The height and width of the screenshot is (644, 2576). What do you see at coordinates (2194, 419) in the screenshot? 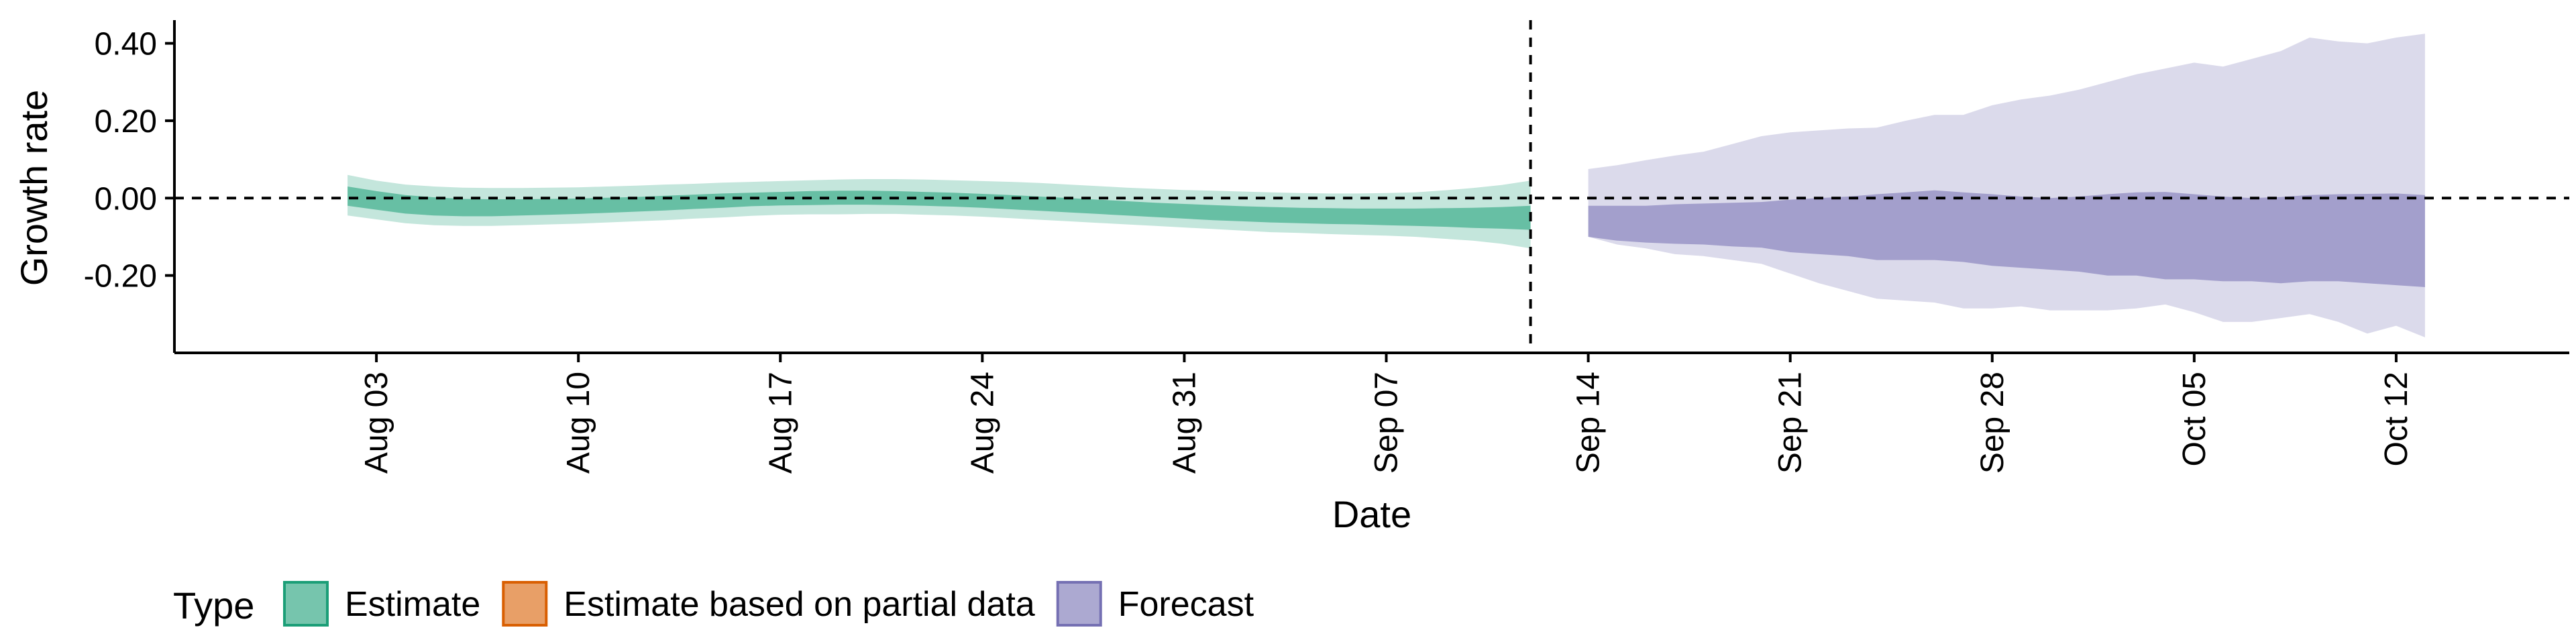
I see `x-tick-label: Oct 05` at bounding box center [2194, 419].